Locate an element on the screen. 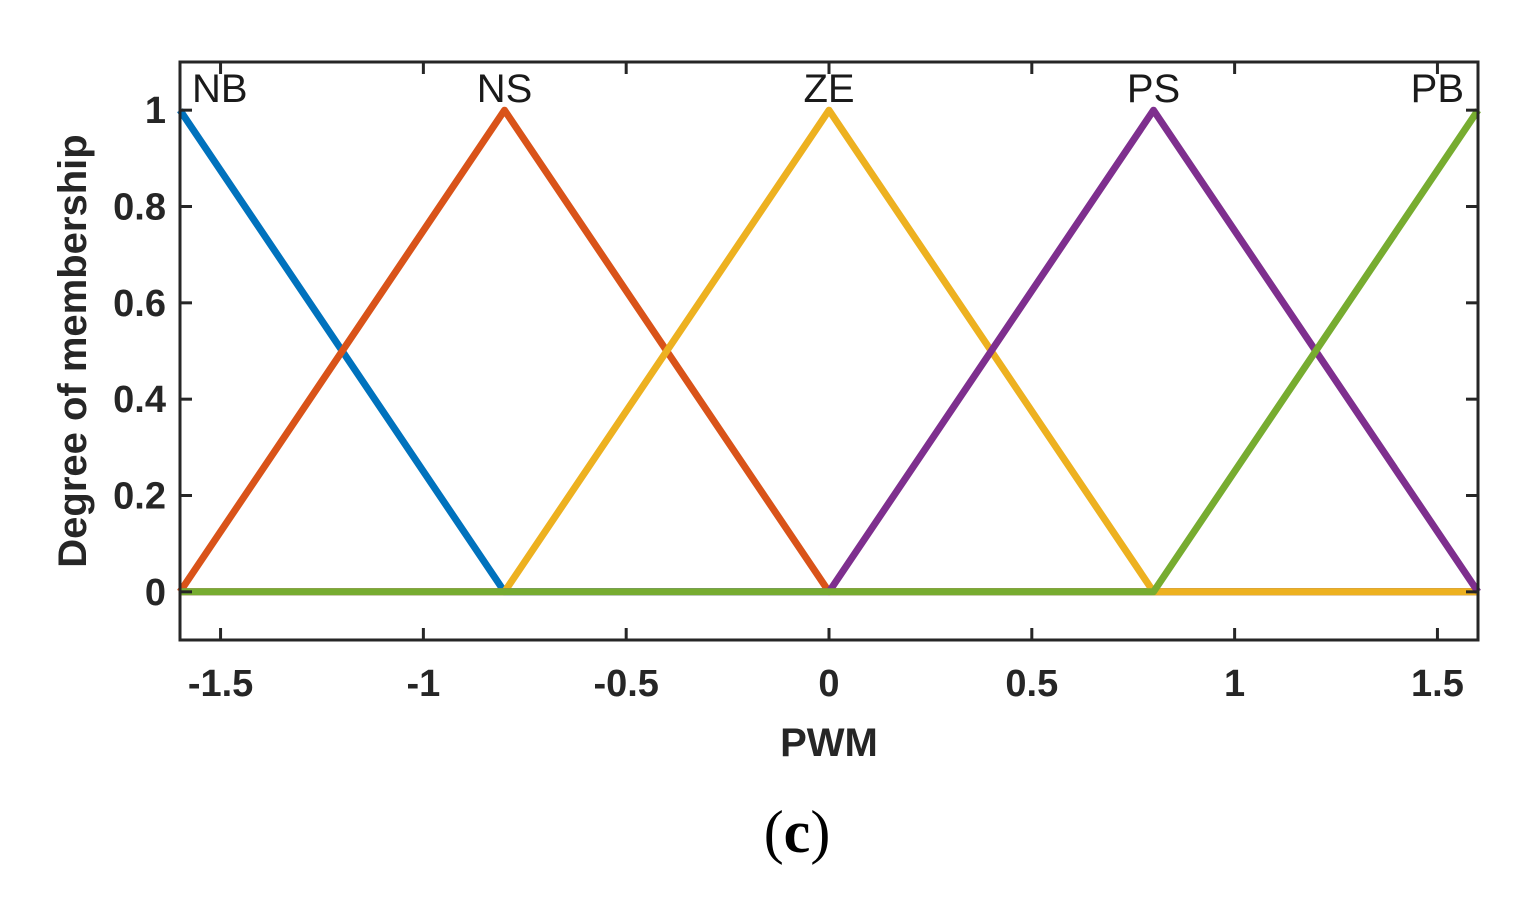 This screenshot has width=1532, height=904. y-tick-label: 0 is located at coordinates (155, 593).